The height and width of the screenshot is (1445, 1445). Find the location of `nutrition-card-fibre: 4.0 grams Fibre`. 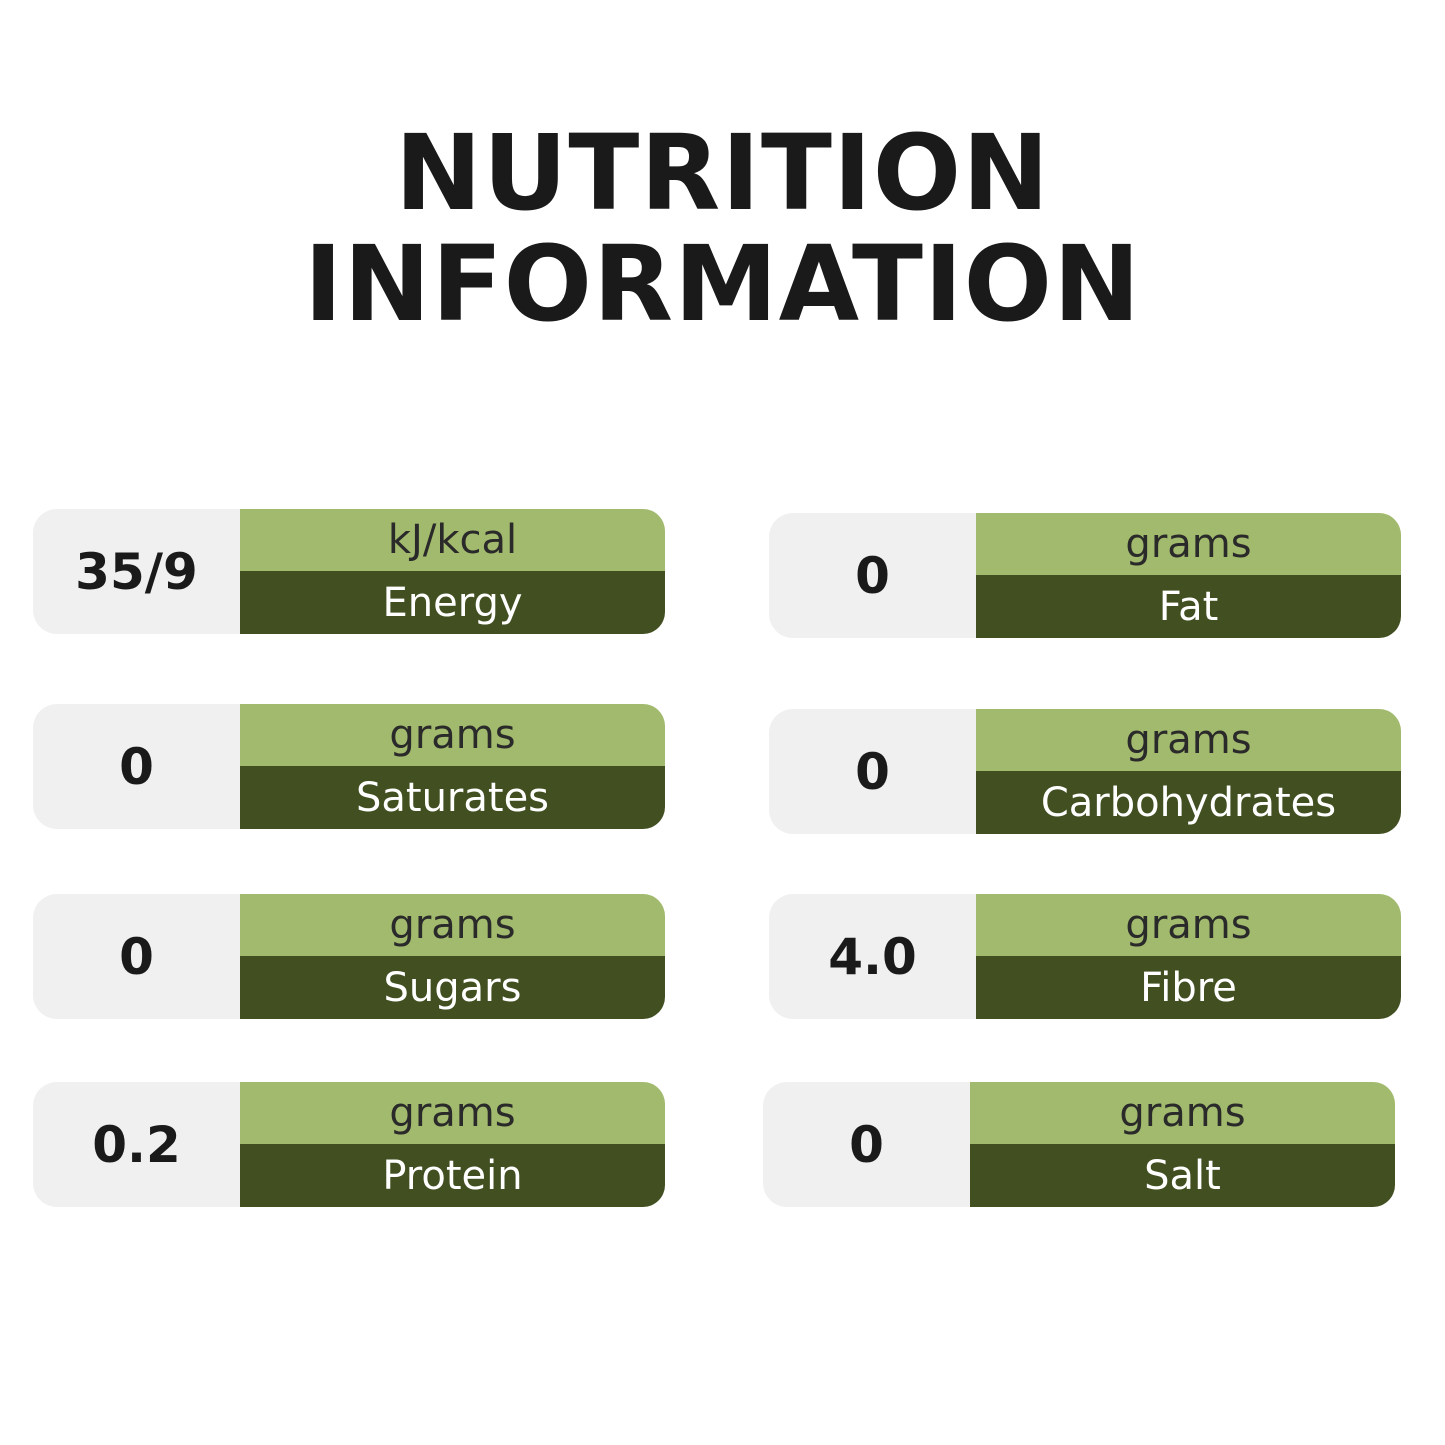

nutrition-card-fibre: 4.0 grams Fibre is located at coordinates (1085, 956).